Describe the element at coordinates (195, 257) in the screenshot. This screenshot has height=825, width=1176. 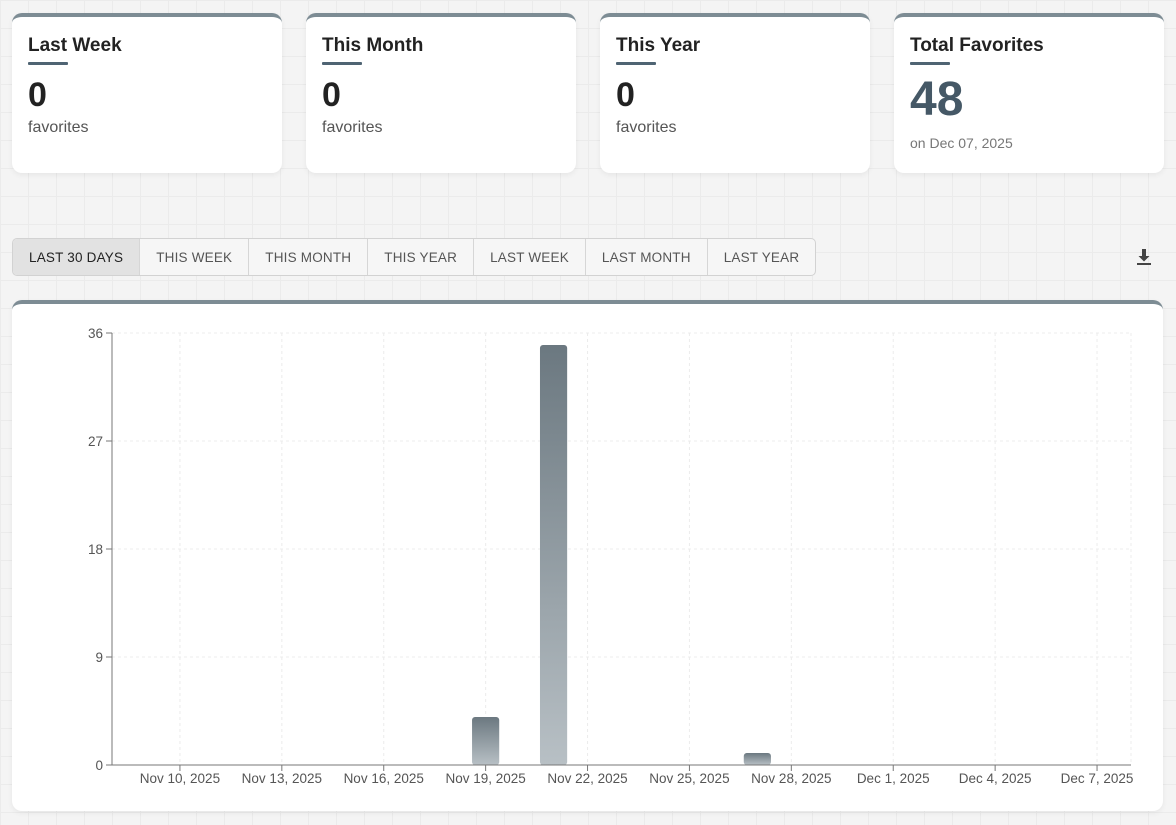
I see `tab-this-week: THIS WEEK` at that location.